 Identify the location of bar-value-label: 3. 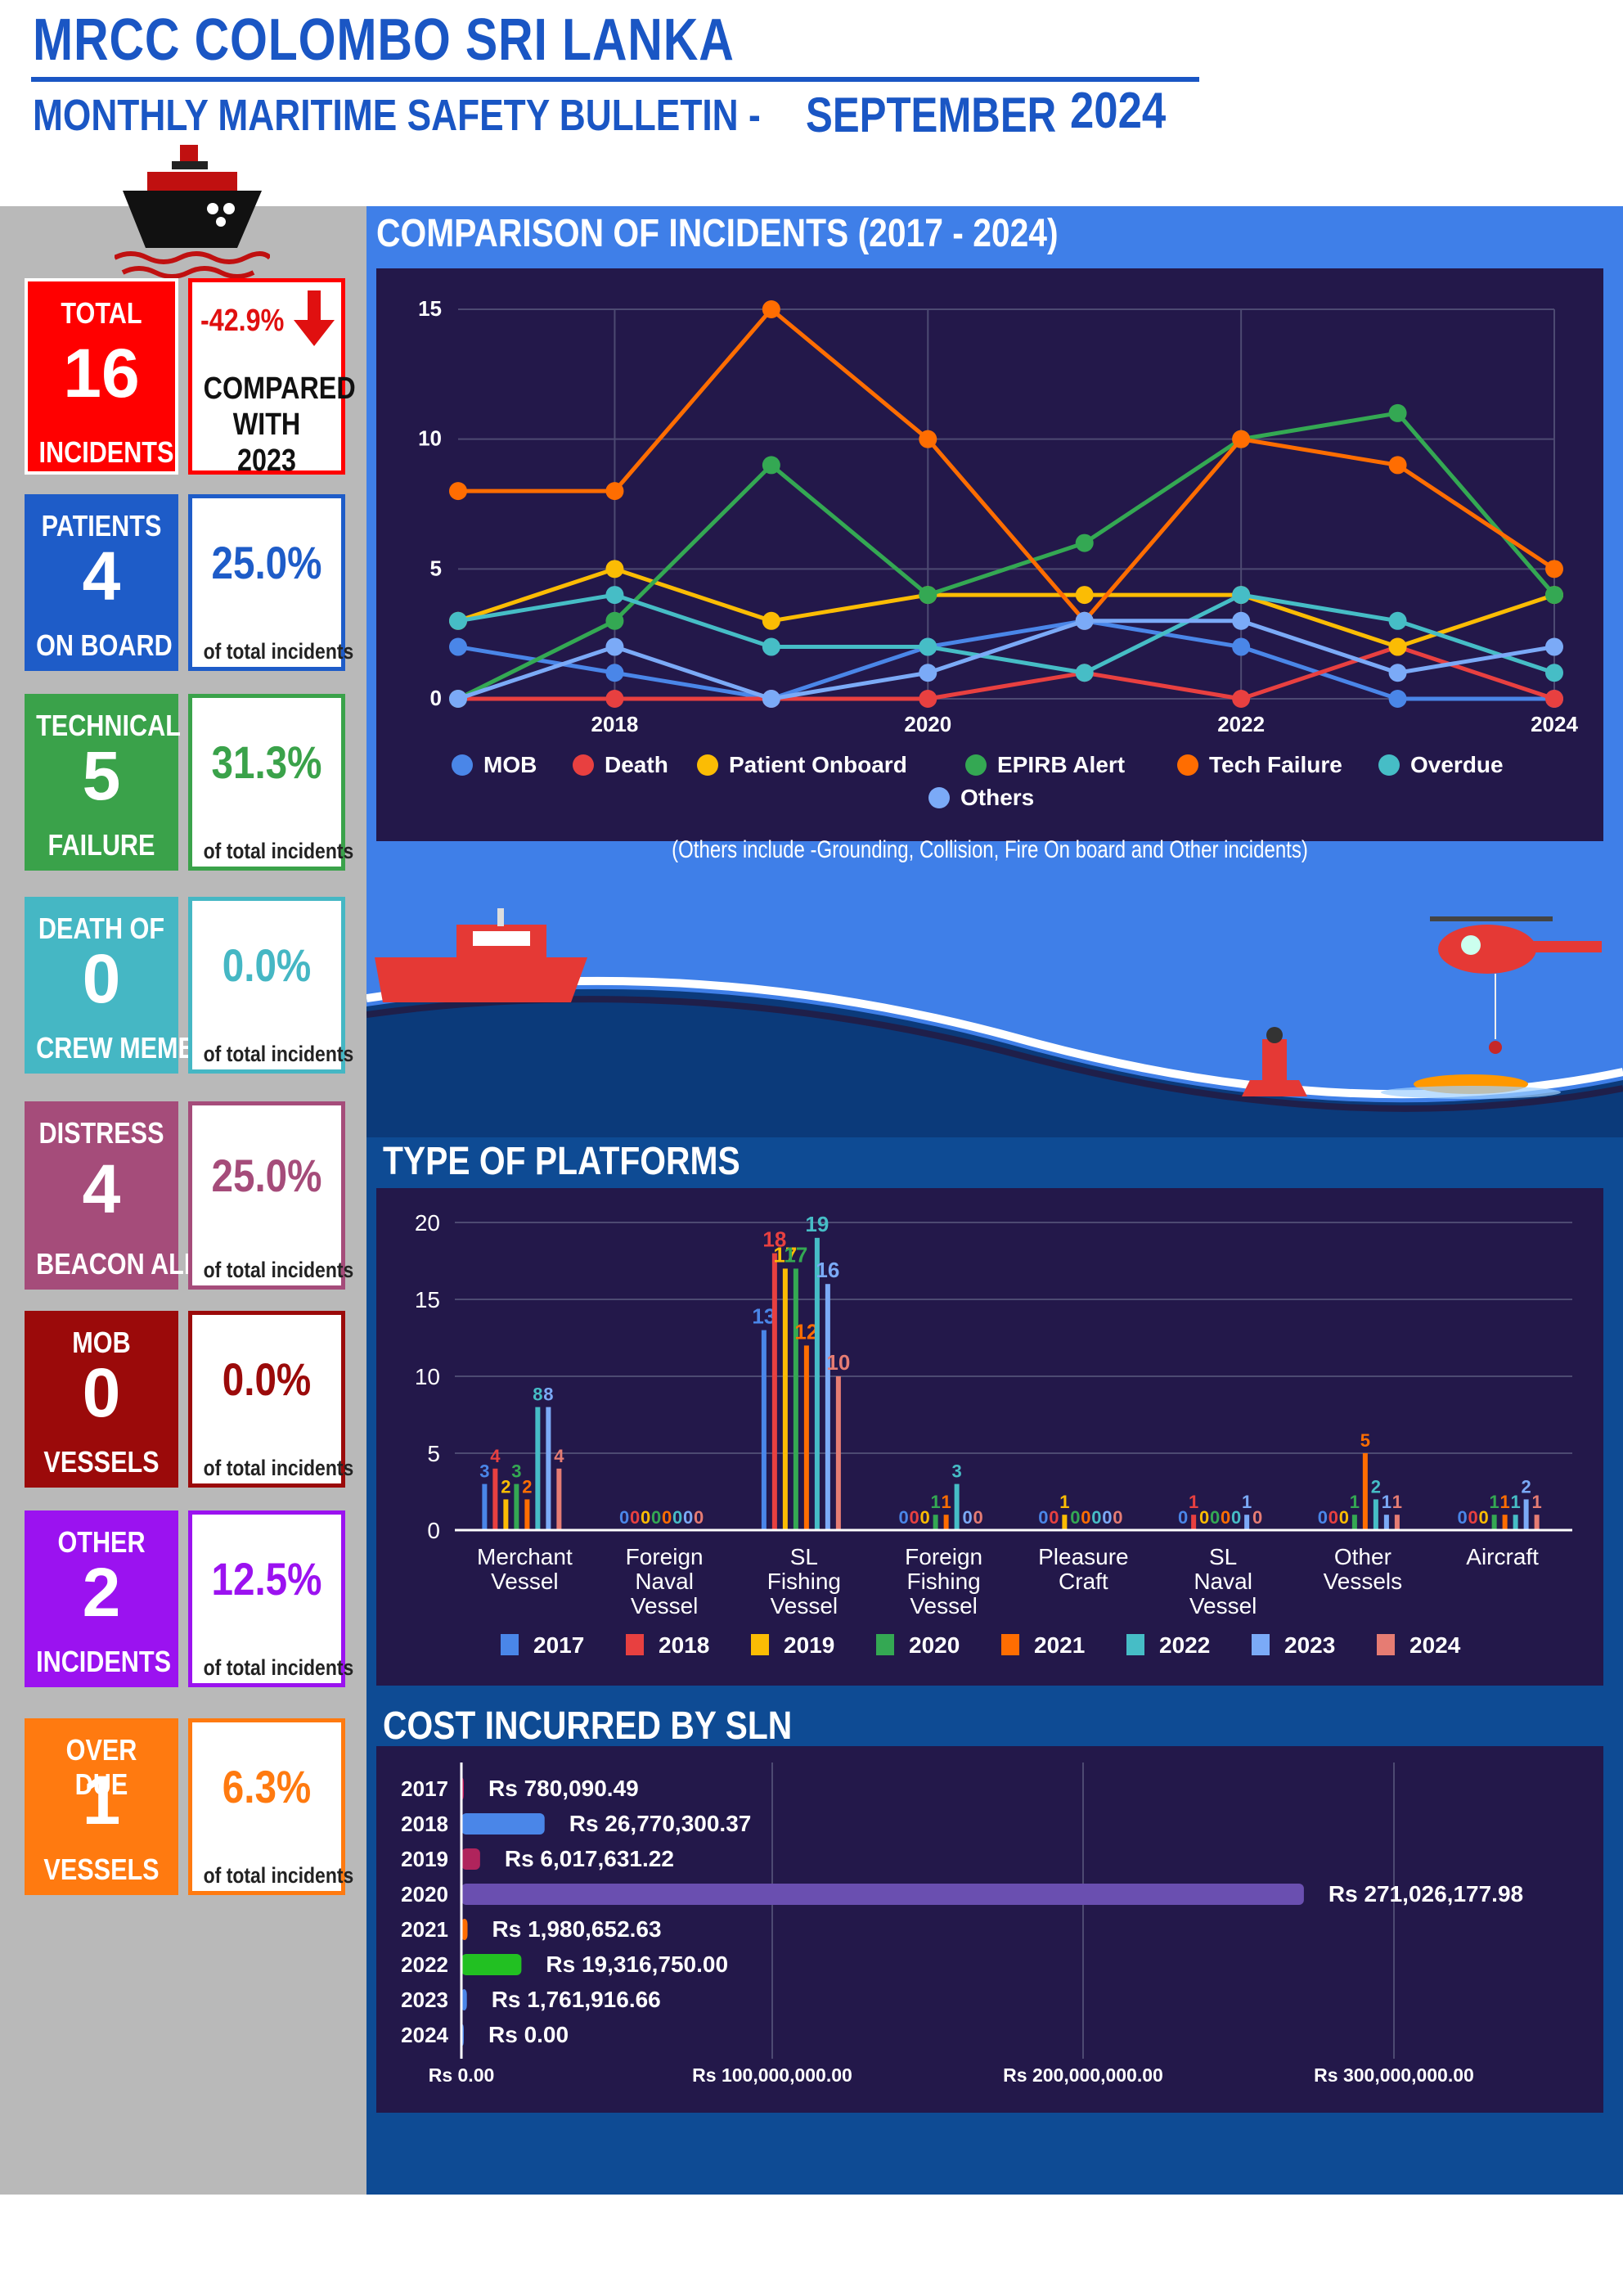
(516, 1471).